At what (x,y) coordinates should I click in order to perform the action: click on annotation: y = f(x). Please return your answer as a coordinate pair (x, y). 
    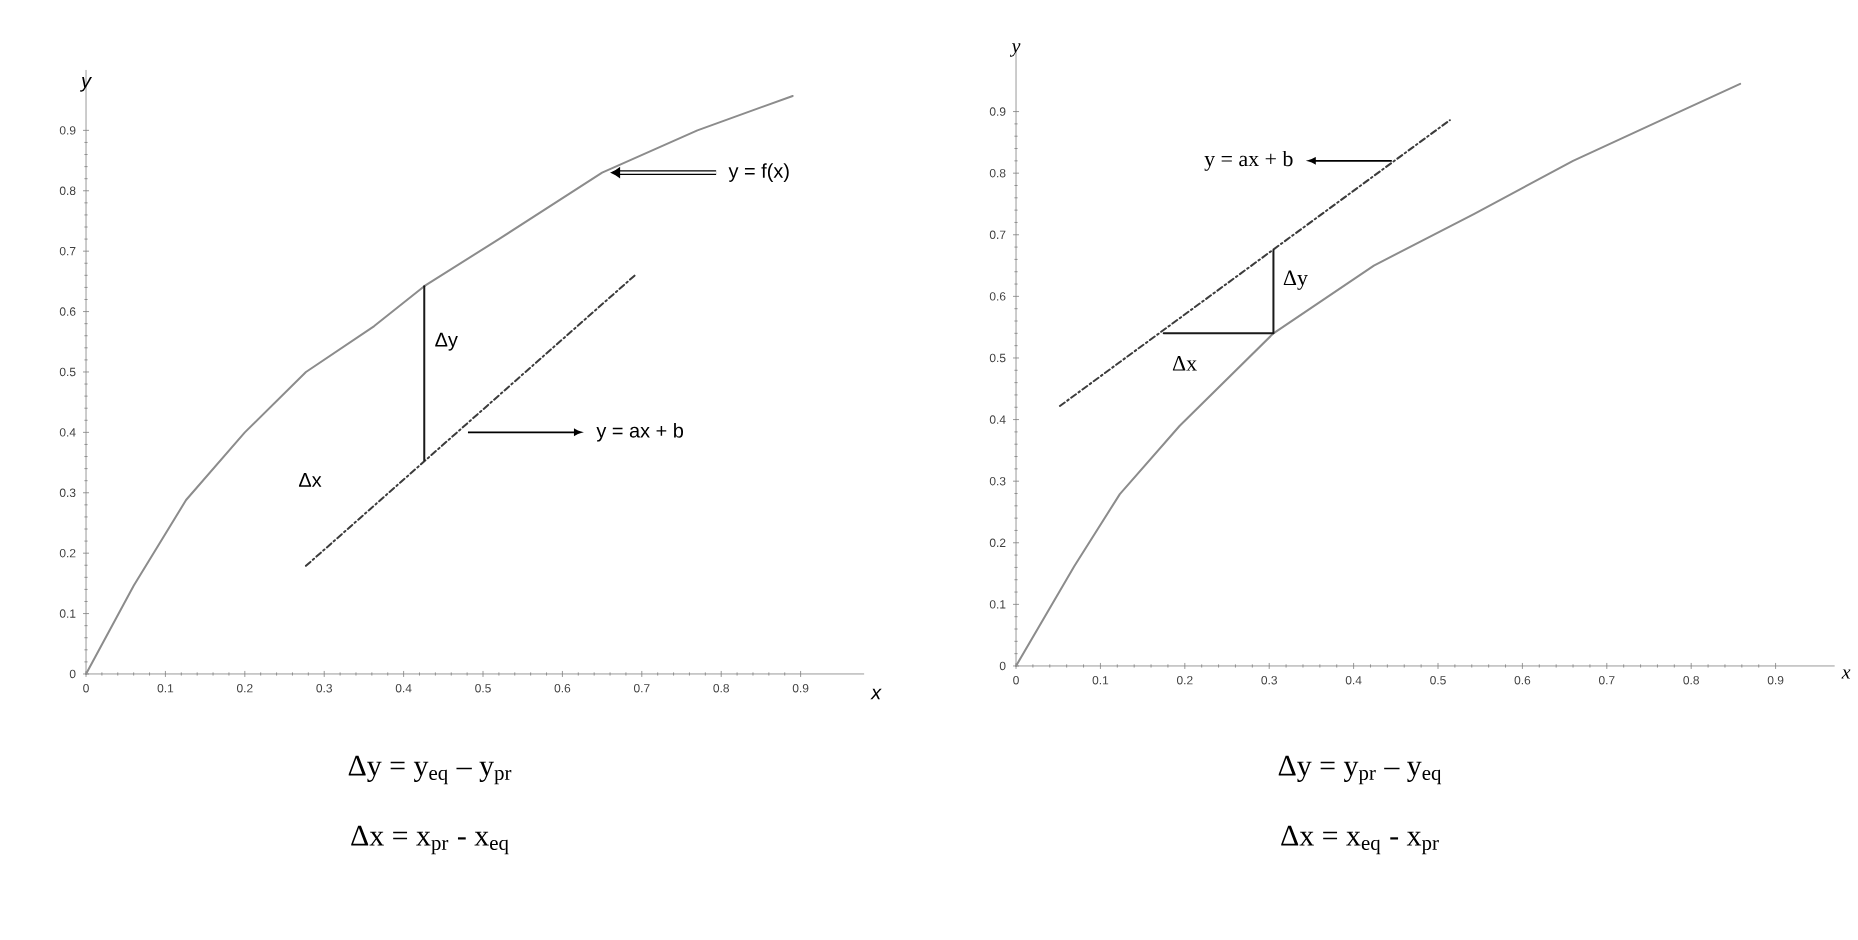
    Looking at the image, I should click on (758, 172).